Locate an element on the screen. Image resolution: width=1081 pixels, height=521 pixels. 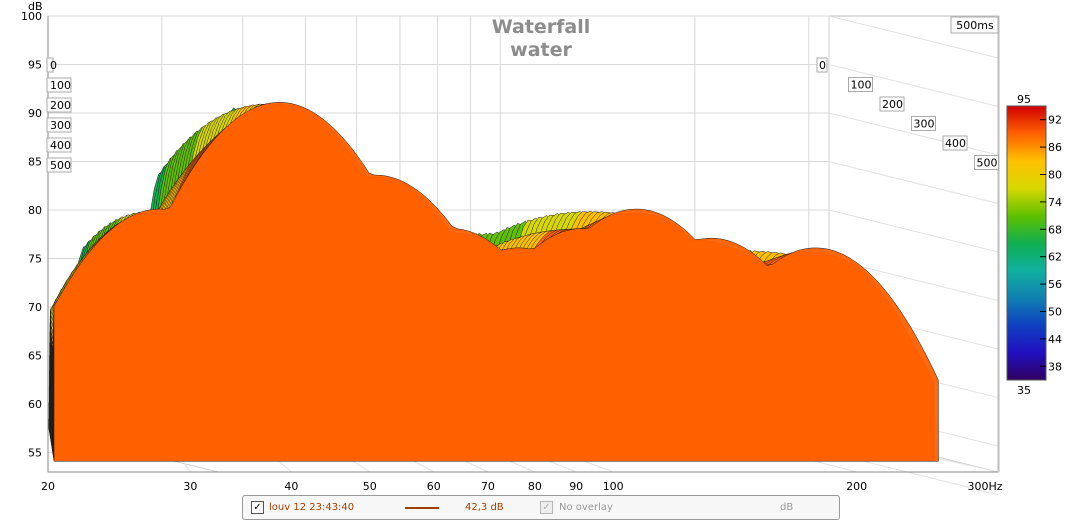
y-tick-label: 90 is located at coordinates (35, 113).